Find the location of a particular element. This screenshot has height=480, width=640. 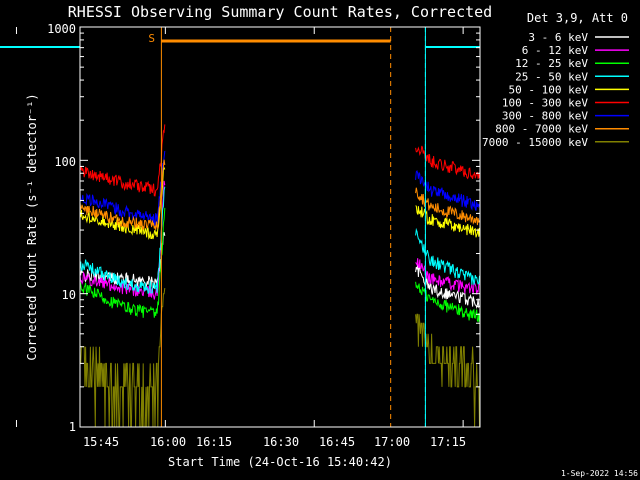

x-tick-label: 16:30 is located at coordinates (281, 442).